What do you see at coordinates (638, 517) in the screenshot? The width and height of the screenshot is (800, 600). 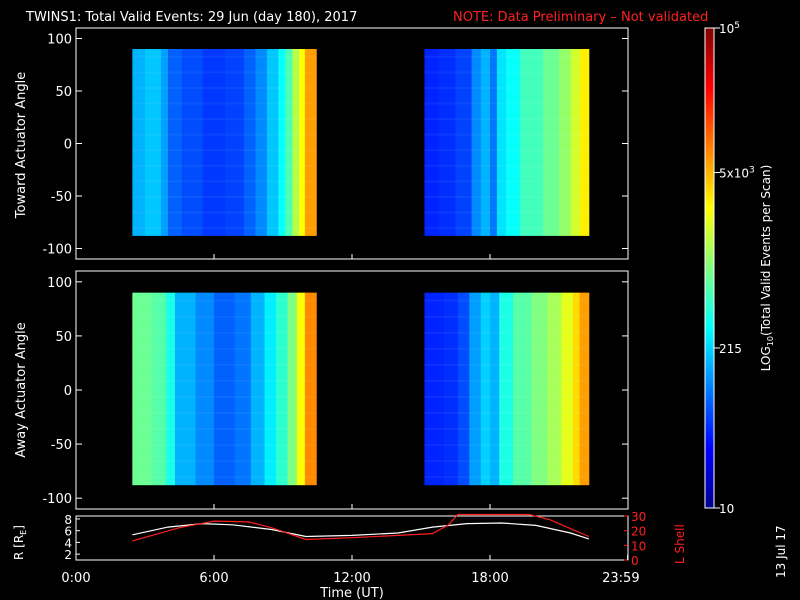 I see `orbit-right-tick-label: 30` at bounding box center [638, 517].